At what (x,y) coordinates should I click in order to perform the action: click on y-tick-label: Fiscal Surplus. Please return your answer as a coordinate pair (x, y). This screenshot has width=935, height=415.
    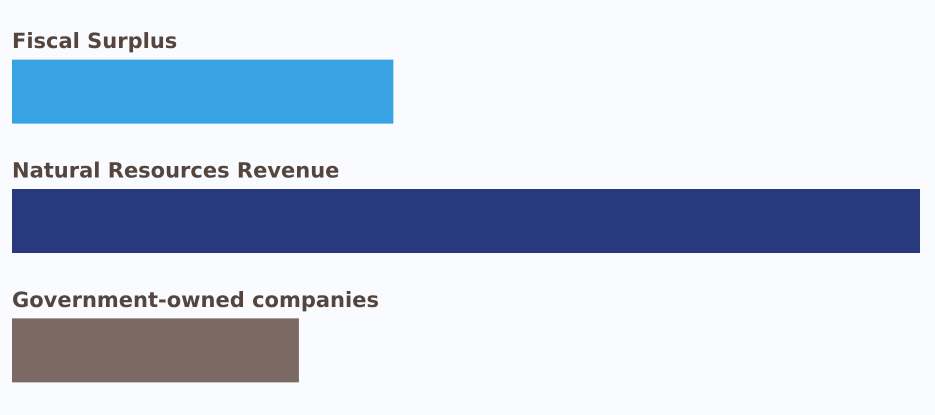
    Looking at the image, I should click on (95, 41).